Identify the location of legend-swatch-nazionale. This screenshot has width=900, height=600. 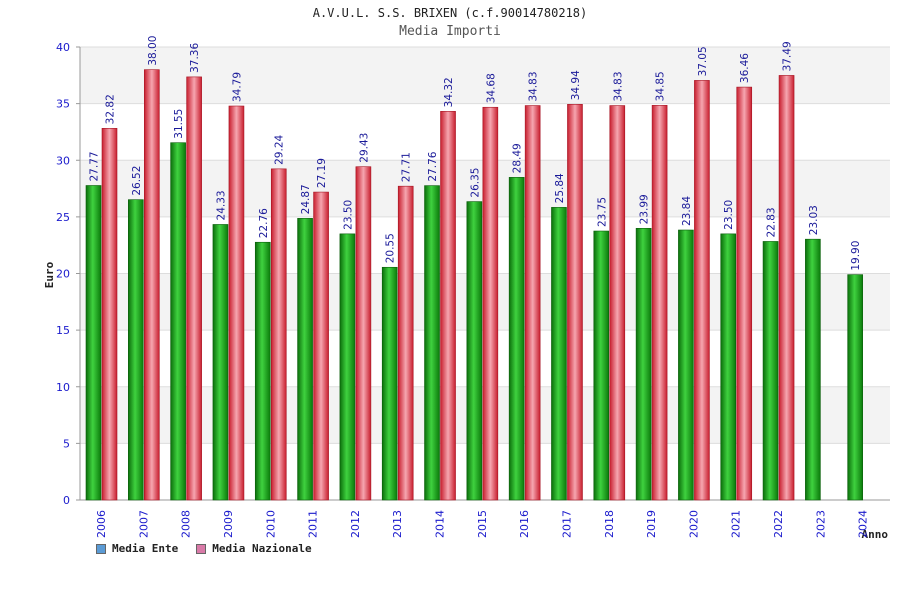
(201, 548).